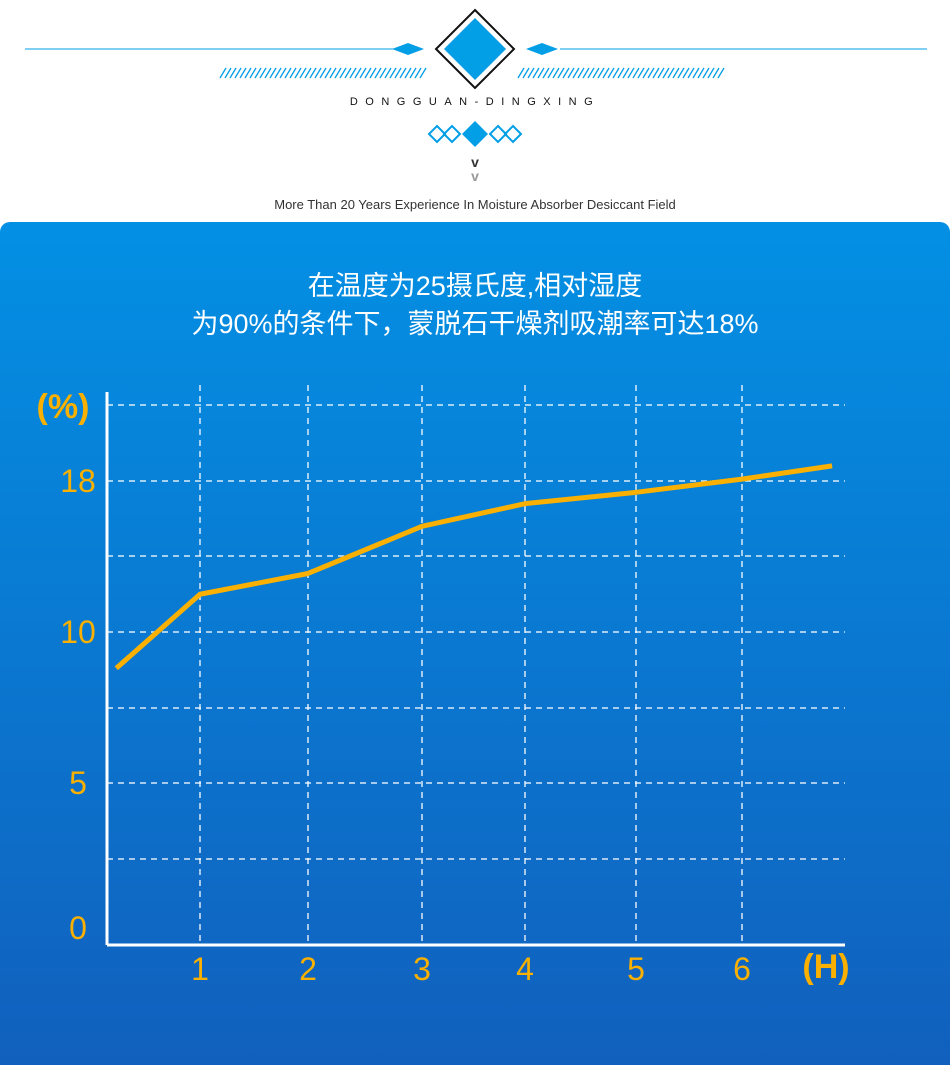  I want to click on x-axis-label: (H), so click(825, 967).